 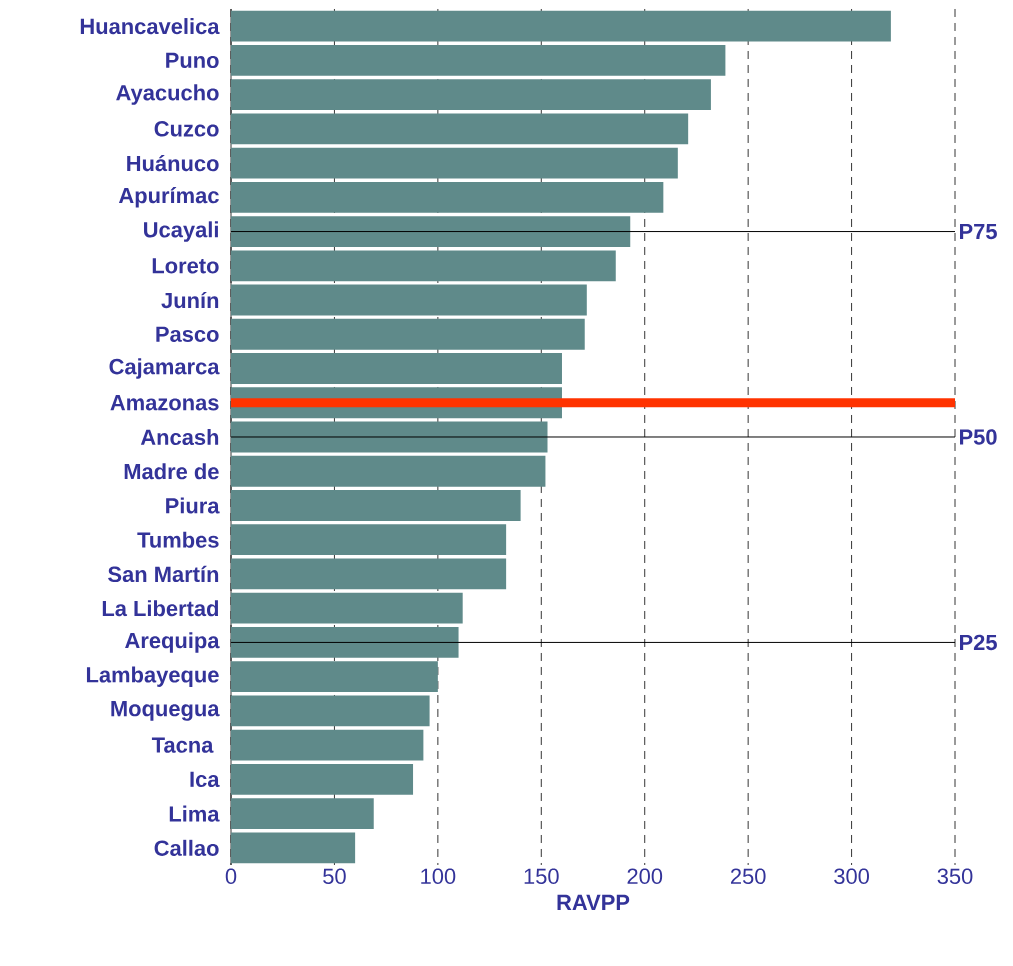 I want to click on x-tick-label: 350, so click(x=955, y=876).